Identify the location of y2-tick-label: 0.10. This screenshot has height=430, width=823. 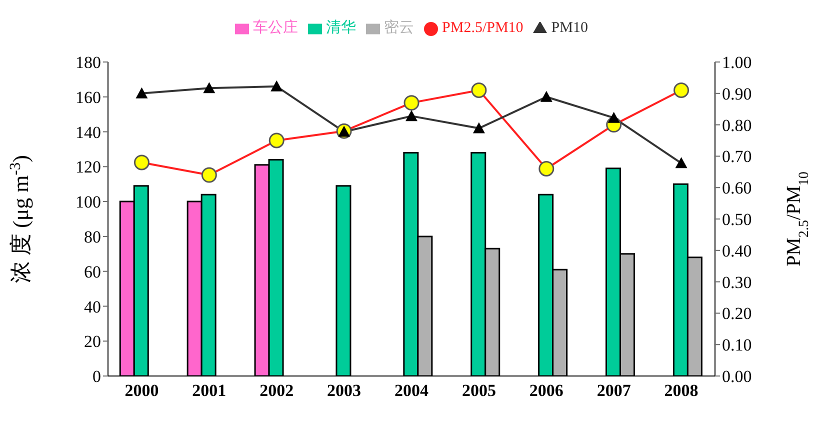
(737, 345).